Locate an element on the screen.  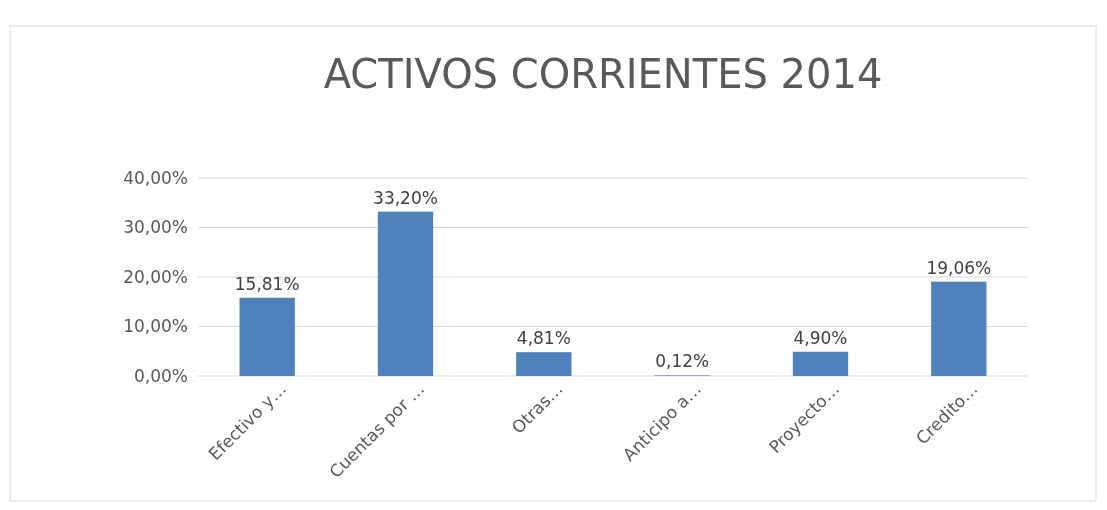
data-label: 4,81% is located at coordinates (543, 338).